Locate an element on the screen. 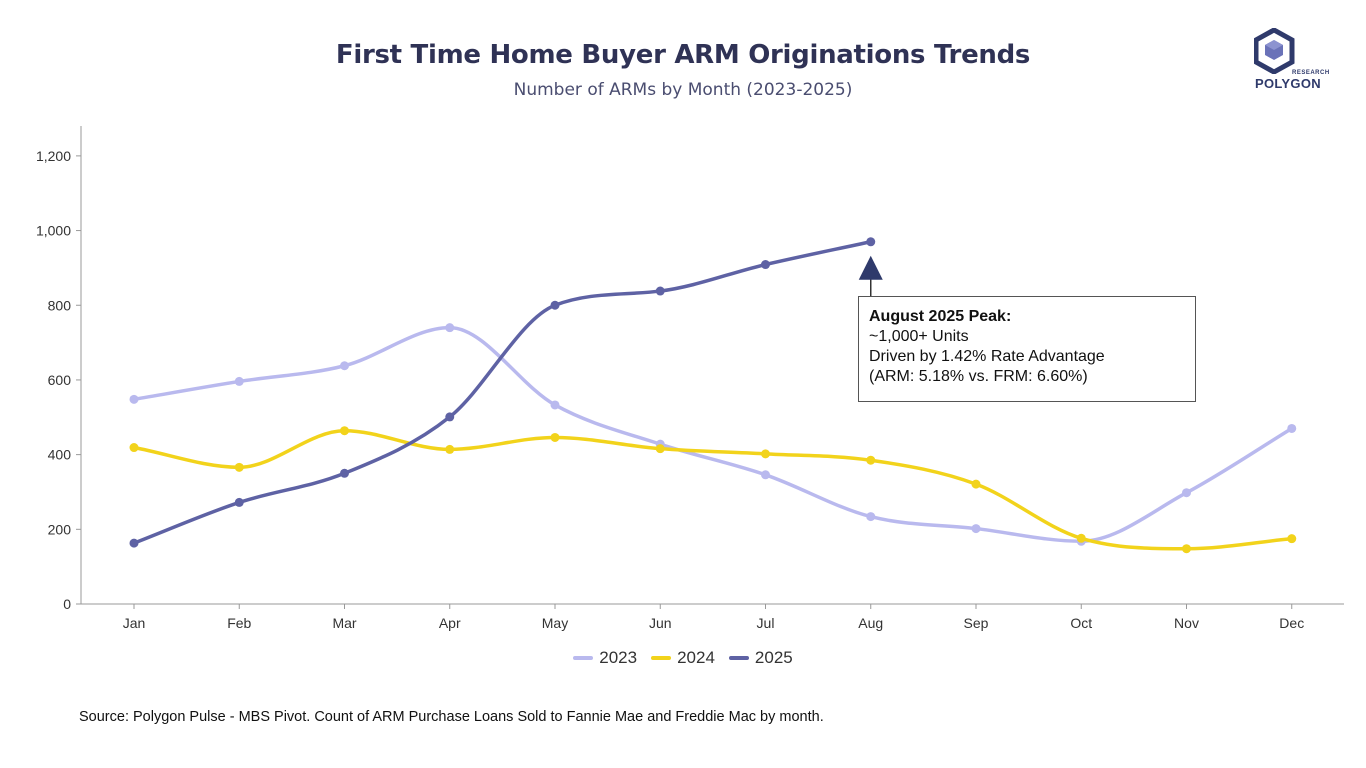 The width and height of the screenshot is (1366, 768). polygon-logo-icon is located at coordinates (1274, 51).